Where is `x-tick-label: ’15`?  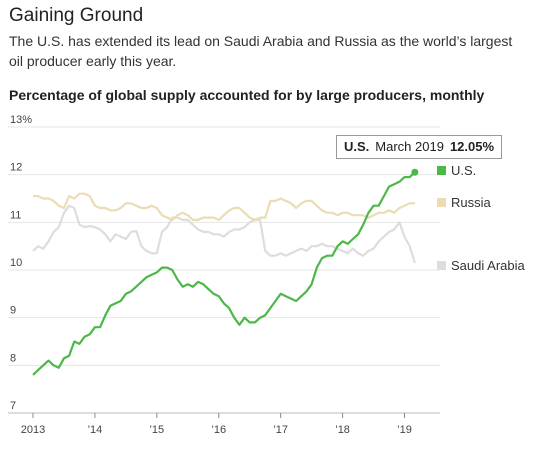
x-tick-label: ’15 is located at coordinates (156, 430).